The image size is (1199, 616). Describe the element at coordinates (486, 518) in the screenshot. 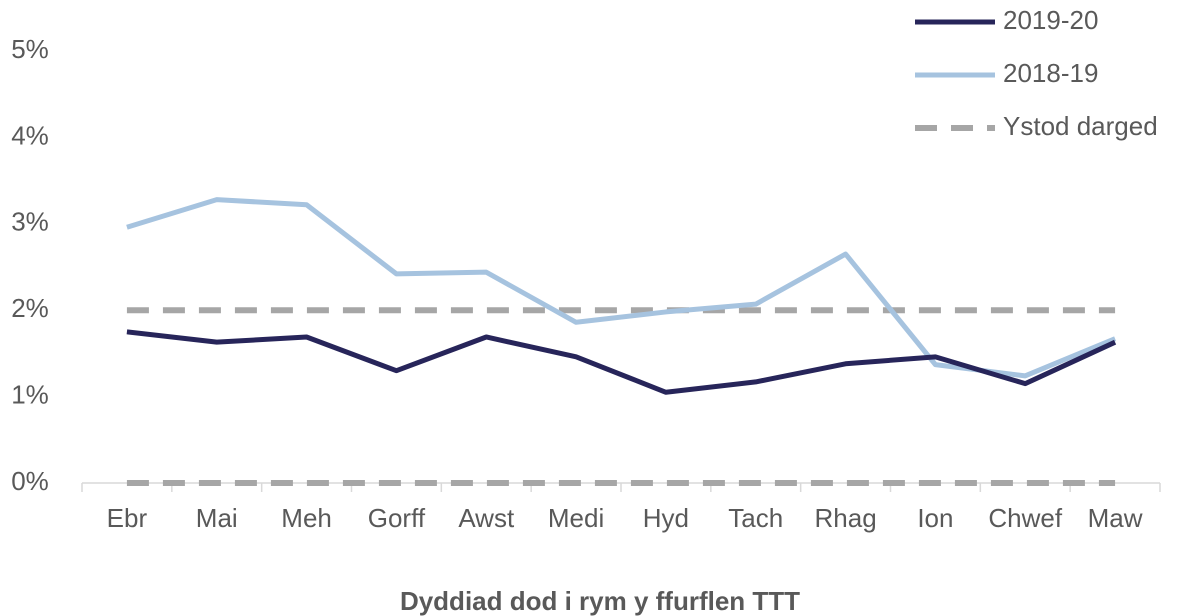

I see `x-tick-label: Awst` at that location.